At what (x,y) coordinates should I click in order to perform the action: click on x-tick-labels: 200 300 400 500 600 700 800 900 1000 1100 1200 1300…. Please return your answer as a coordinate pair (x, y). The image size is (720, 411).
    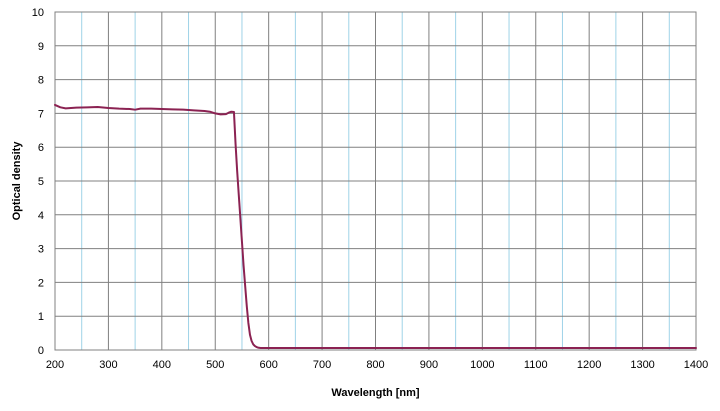
    Looking at the image, I should click on (377, 365).